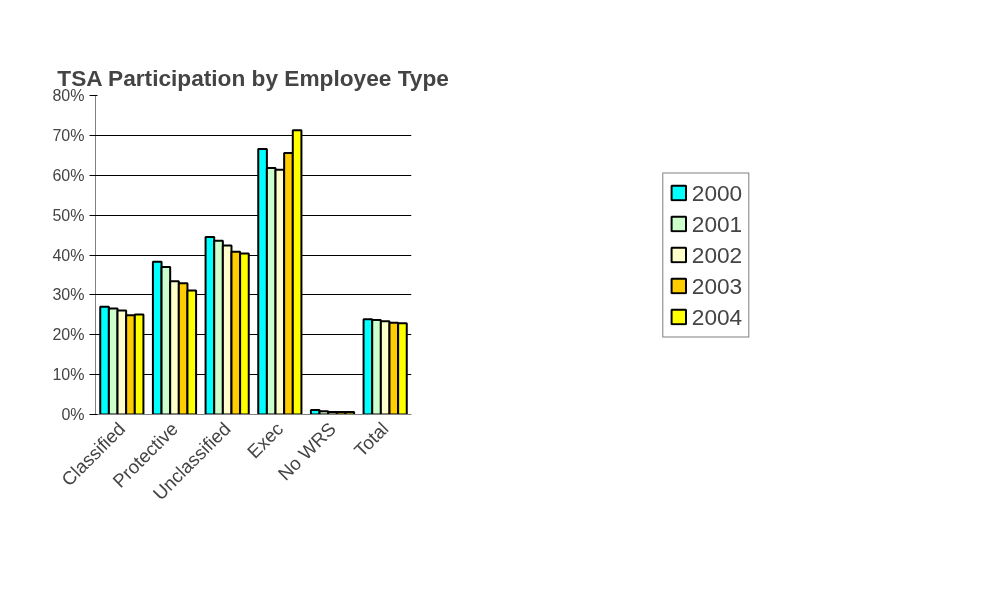  I want to click on y-tick-label: 50%, so click(68, 215).